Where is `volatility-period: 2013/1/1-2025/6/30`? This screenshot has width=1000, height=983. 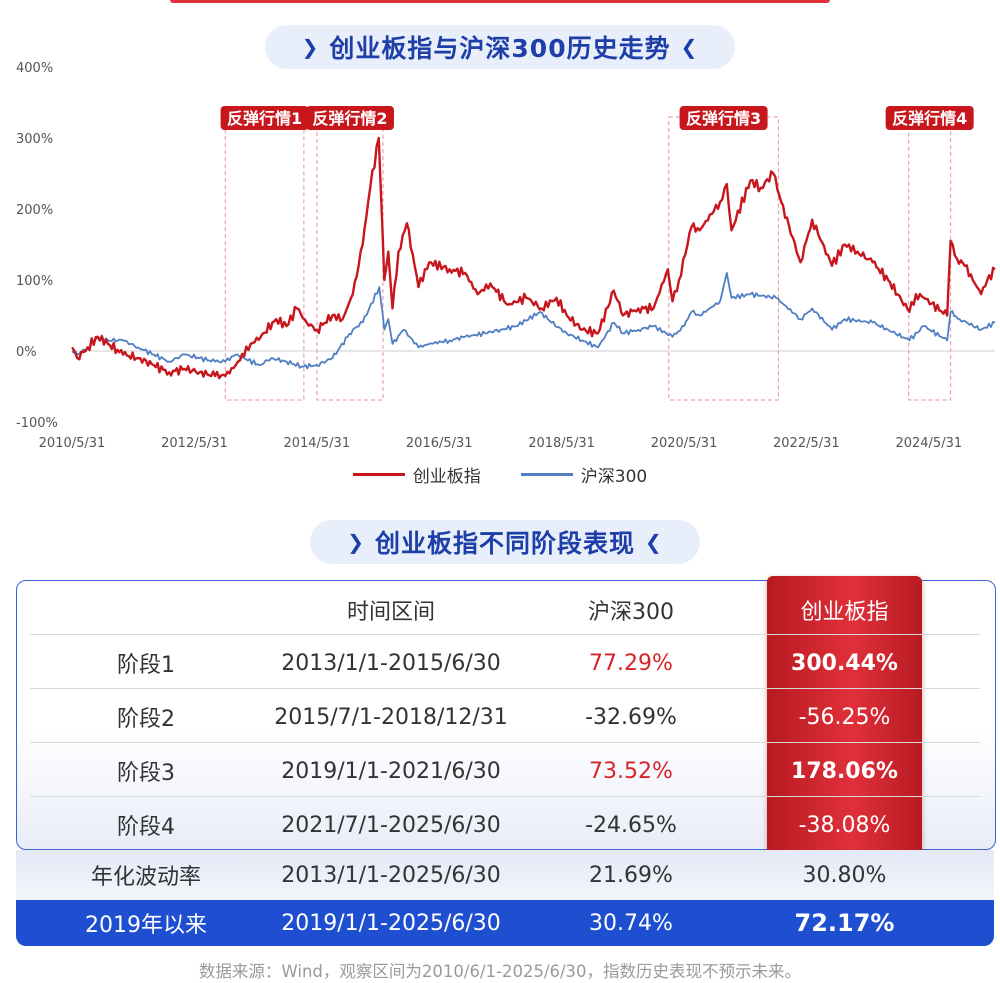
volatility-period: 2013/1/1-2025/6/30 is located at coordinates (391, 875).